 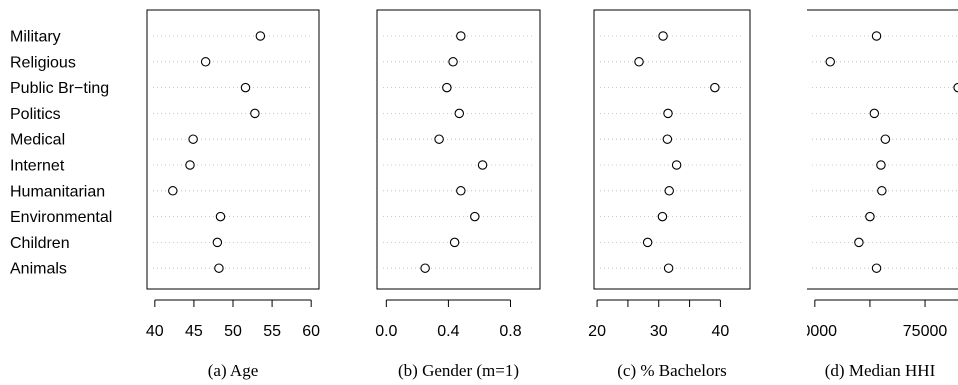 What do you see at coordinates (458, 370) in the screenshot?
I see `panel-caption: (b) Gender (m=1)` at bounding box center [458, 370].